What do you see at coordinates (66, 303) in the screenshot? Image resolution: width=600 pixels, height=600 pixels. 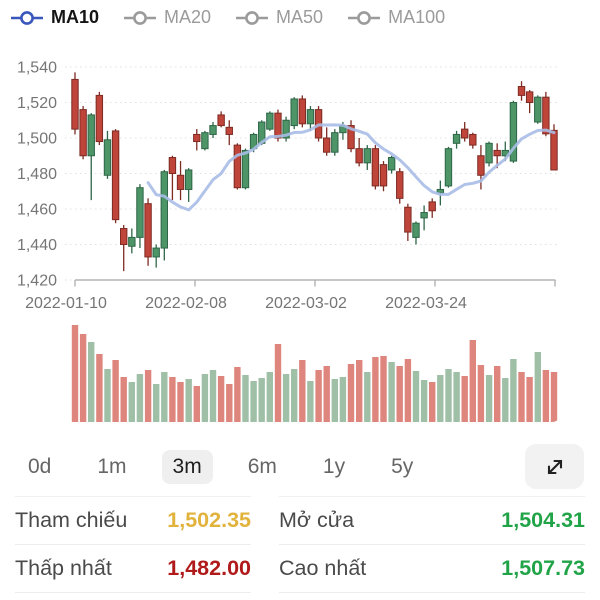 I see `svg-text: 2022-01-10` at bounding box center [66, 303].